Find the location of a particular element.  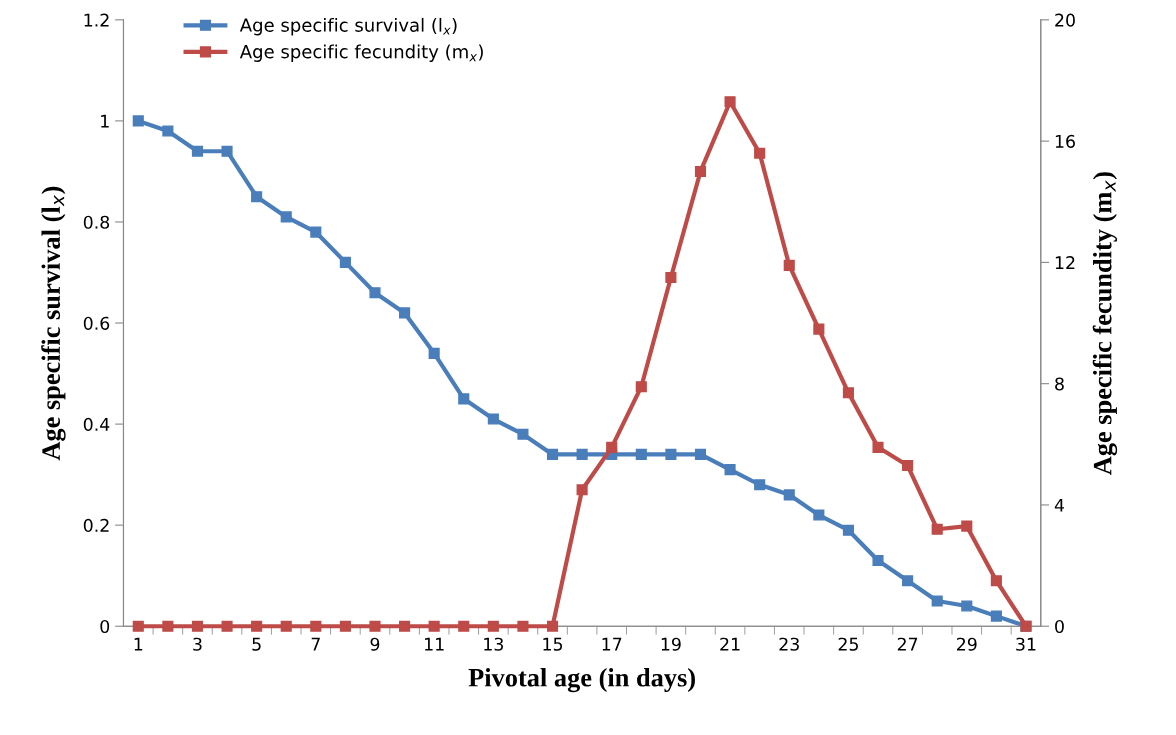

legend-label: Age specific survival (l$_{x}$) is located at coordinates (348, 26).